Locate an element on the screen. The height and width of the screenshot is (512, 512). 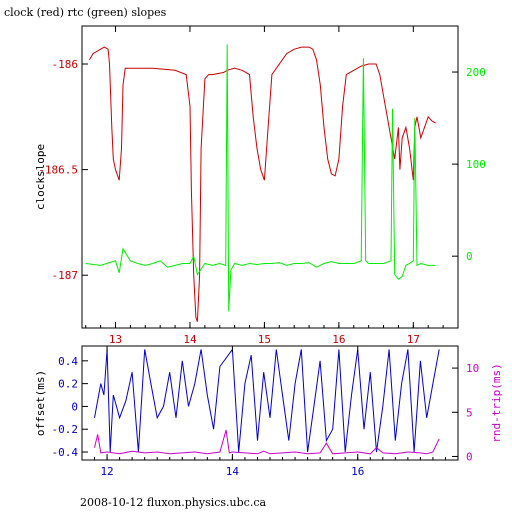
footer-text: 2008-10-12 fluxon.physics.ubc.ca is located at coordinates (173, 502).